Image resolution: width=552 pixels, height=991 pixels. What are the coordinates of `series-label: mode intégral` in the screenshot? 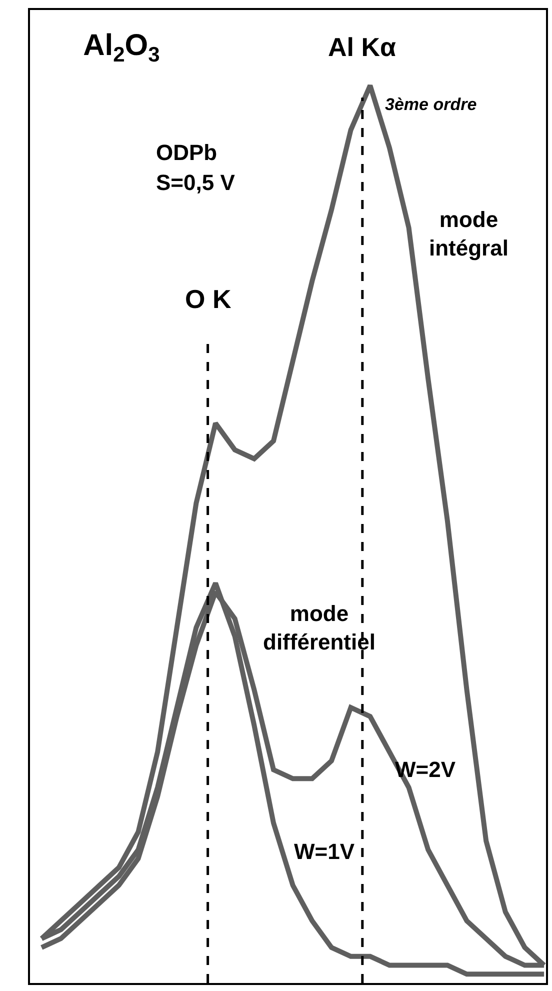 It's located at (468, 234).